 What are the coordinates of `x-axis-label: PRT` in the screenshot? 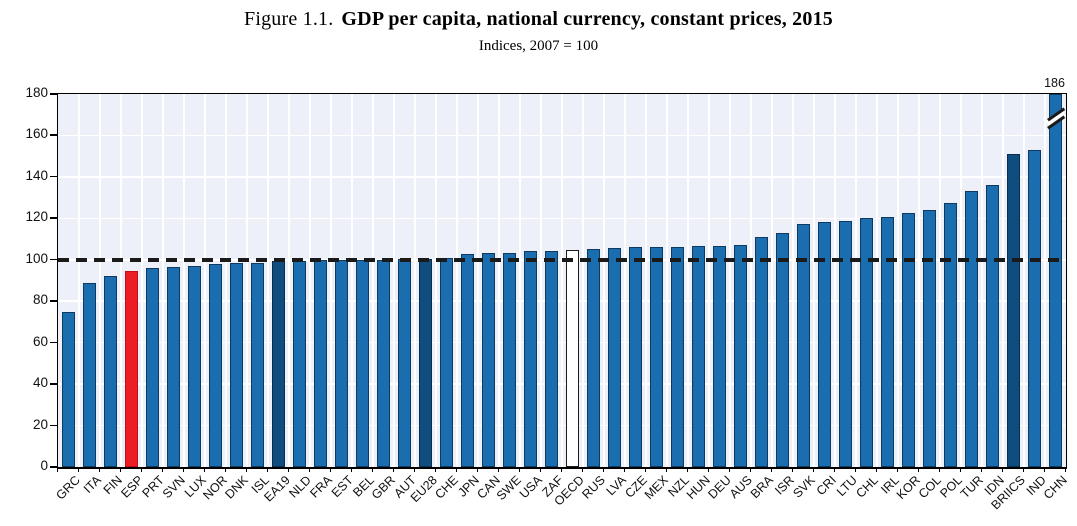 It's located at (152, 487).